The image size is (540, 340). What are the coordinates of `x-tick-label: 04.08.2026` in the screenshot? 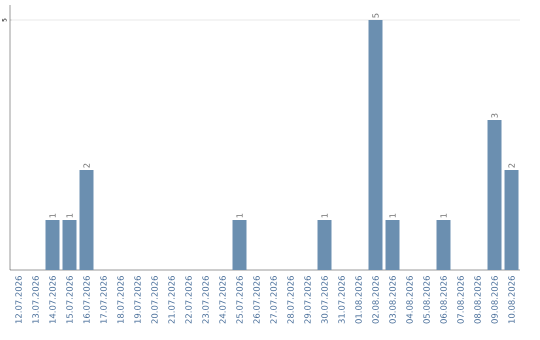 It's located at (409, 300).